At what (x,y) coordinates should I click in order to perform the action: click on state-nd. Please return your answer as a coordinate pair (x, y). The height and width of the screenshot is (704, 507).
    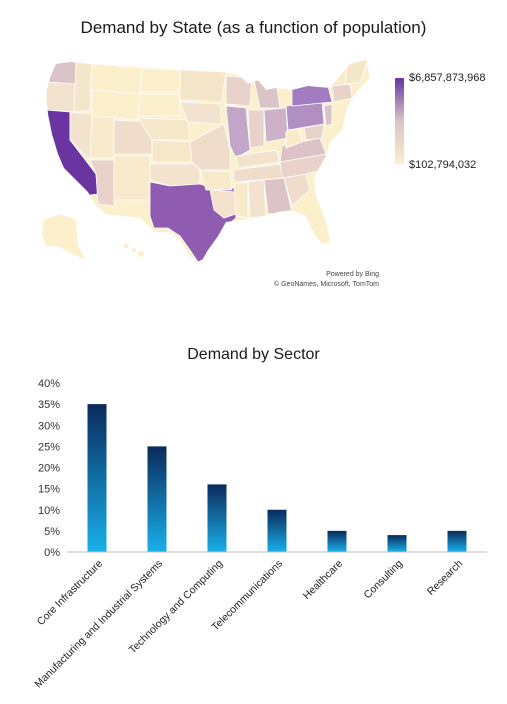
    Looking at the image, I should click on (160, 80).